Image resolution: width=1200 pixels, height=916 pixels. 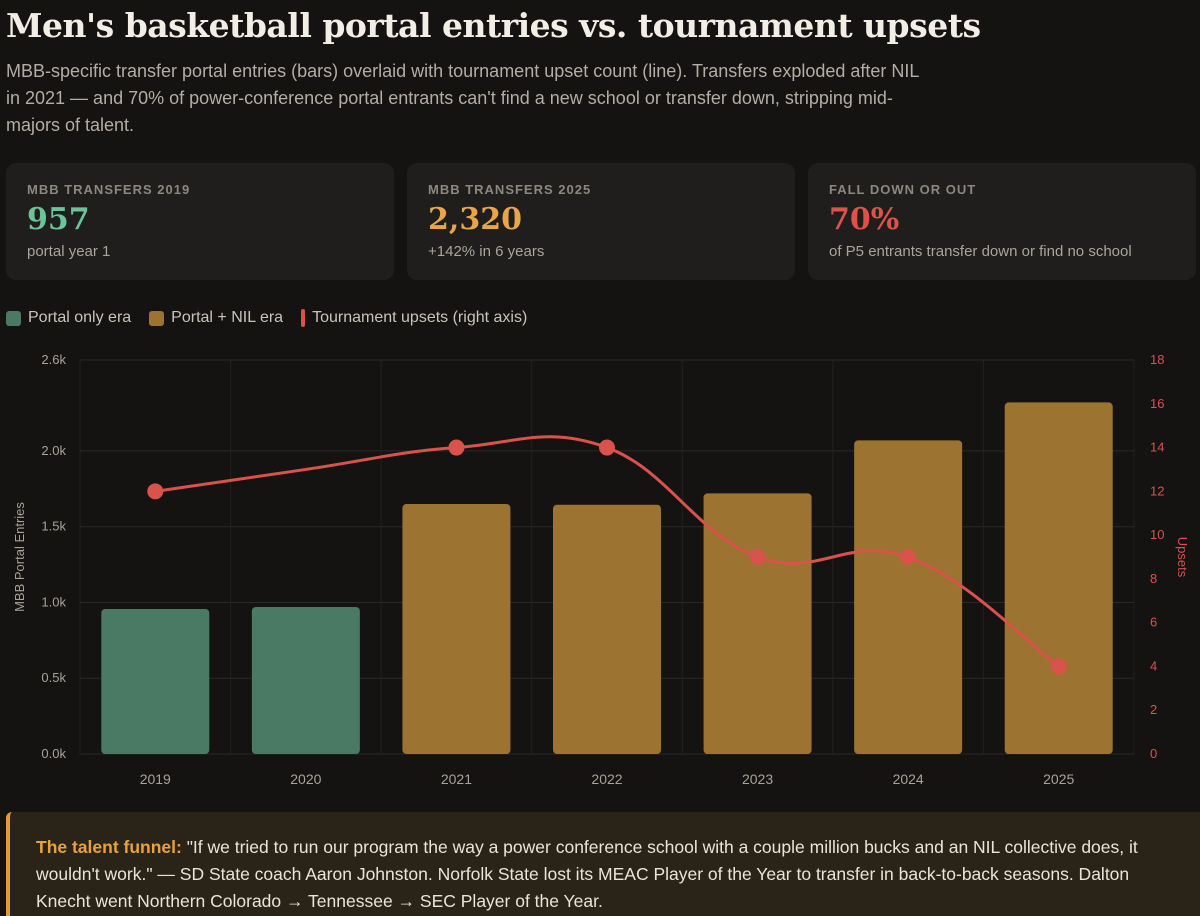 I want to click on y-tick-label: 1.0k, so click(x=53, y=601).